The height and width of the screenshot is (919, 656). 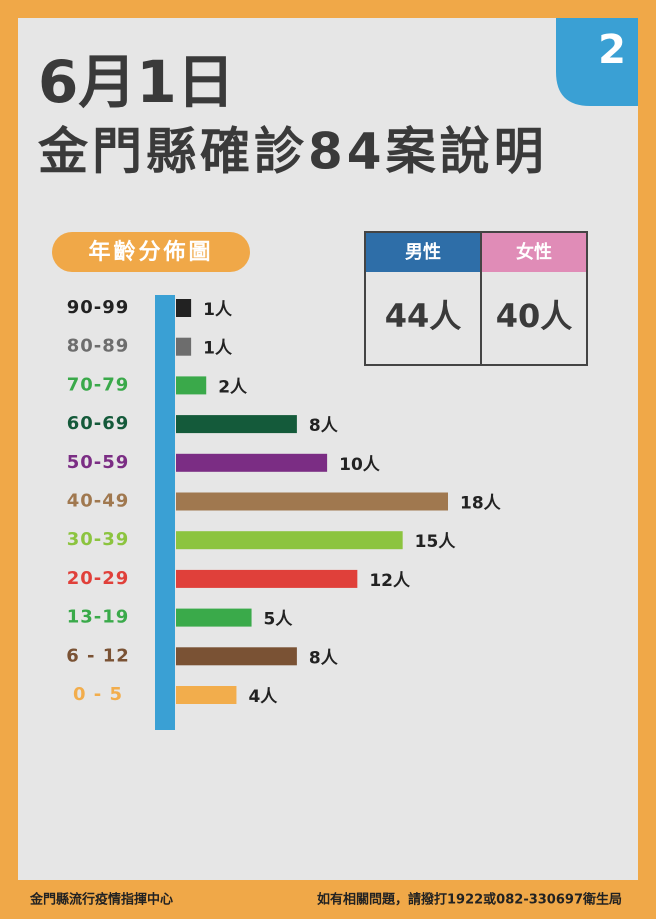 I want to click on category-label: 30-39, so click(x=98, y=539).